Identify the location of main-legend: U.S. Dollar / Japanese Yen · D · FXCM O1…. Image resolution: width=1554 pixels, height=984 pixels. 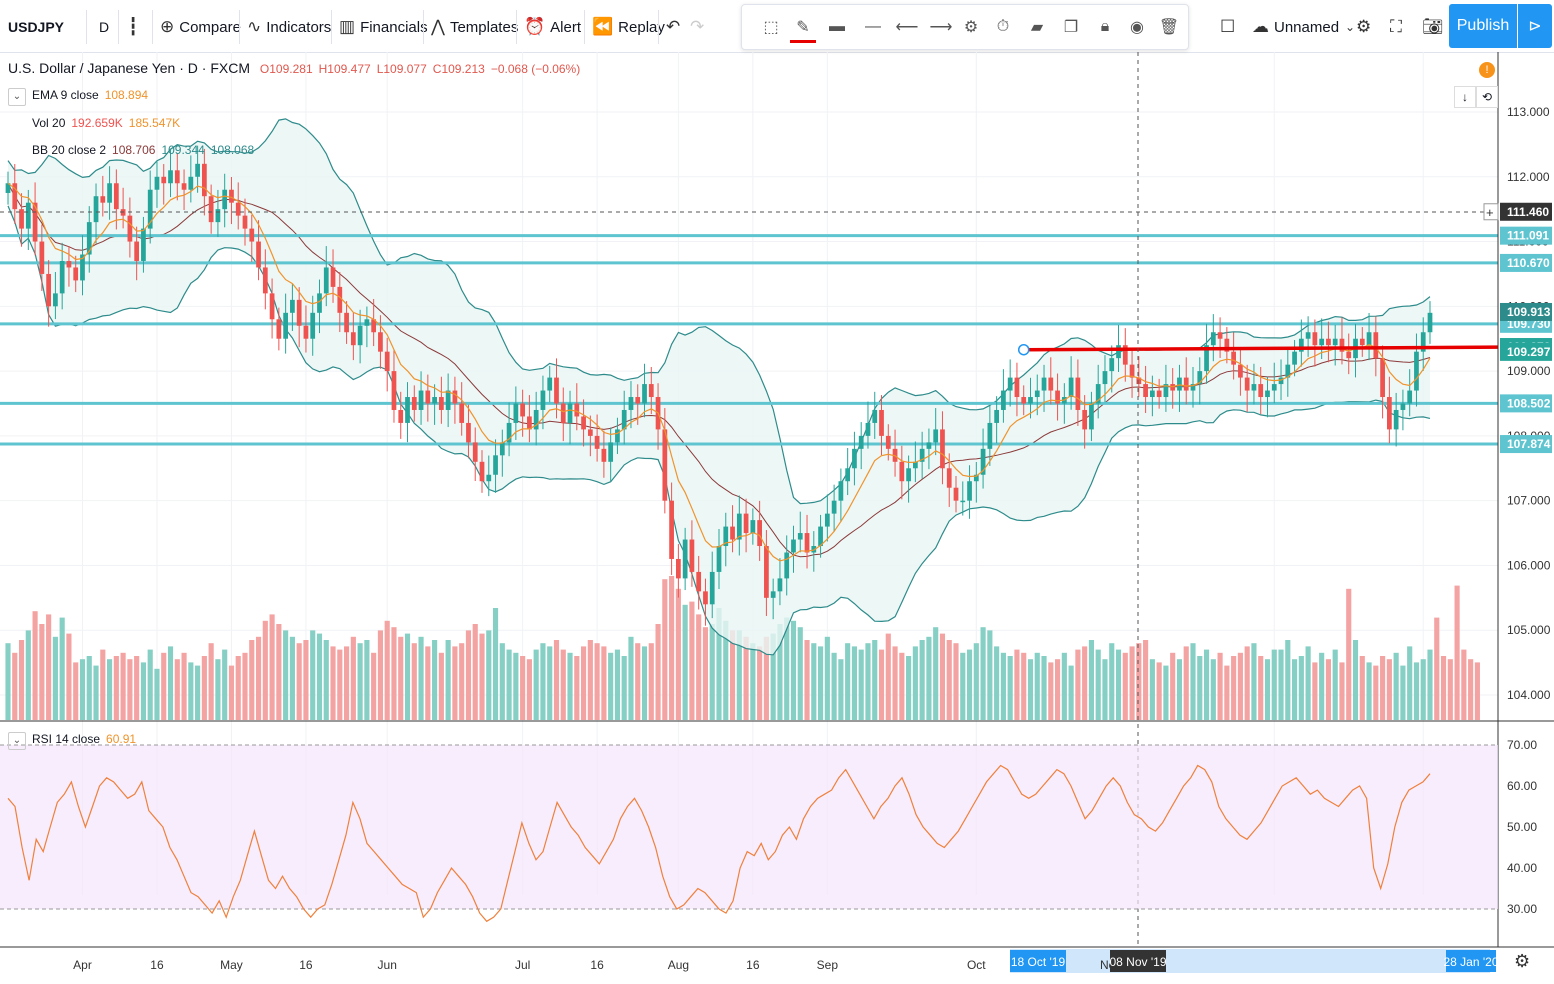
(300, 68).